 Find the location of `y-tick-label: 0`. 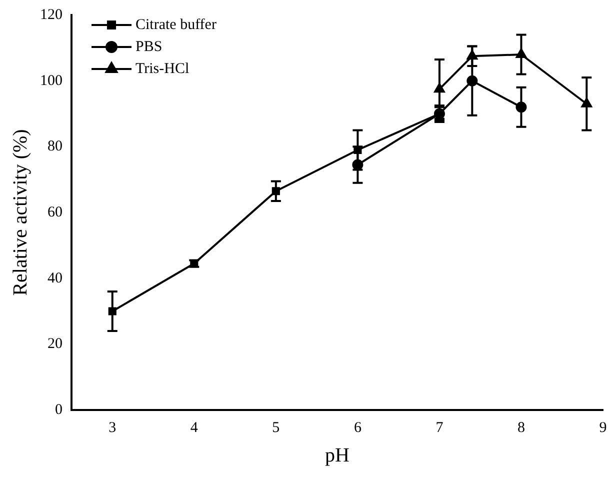

y-tick-label: 0 is located at coordinates (58, 410).